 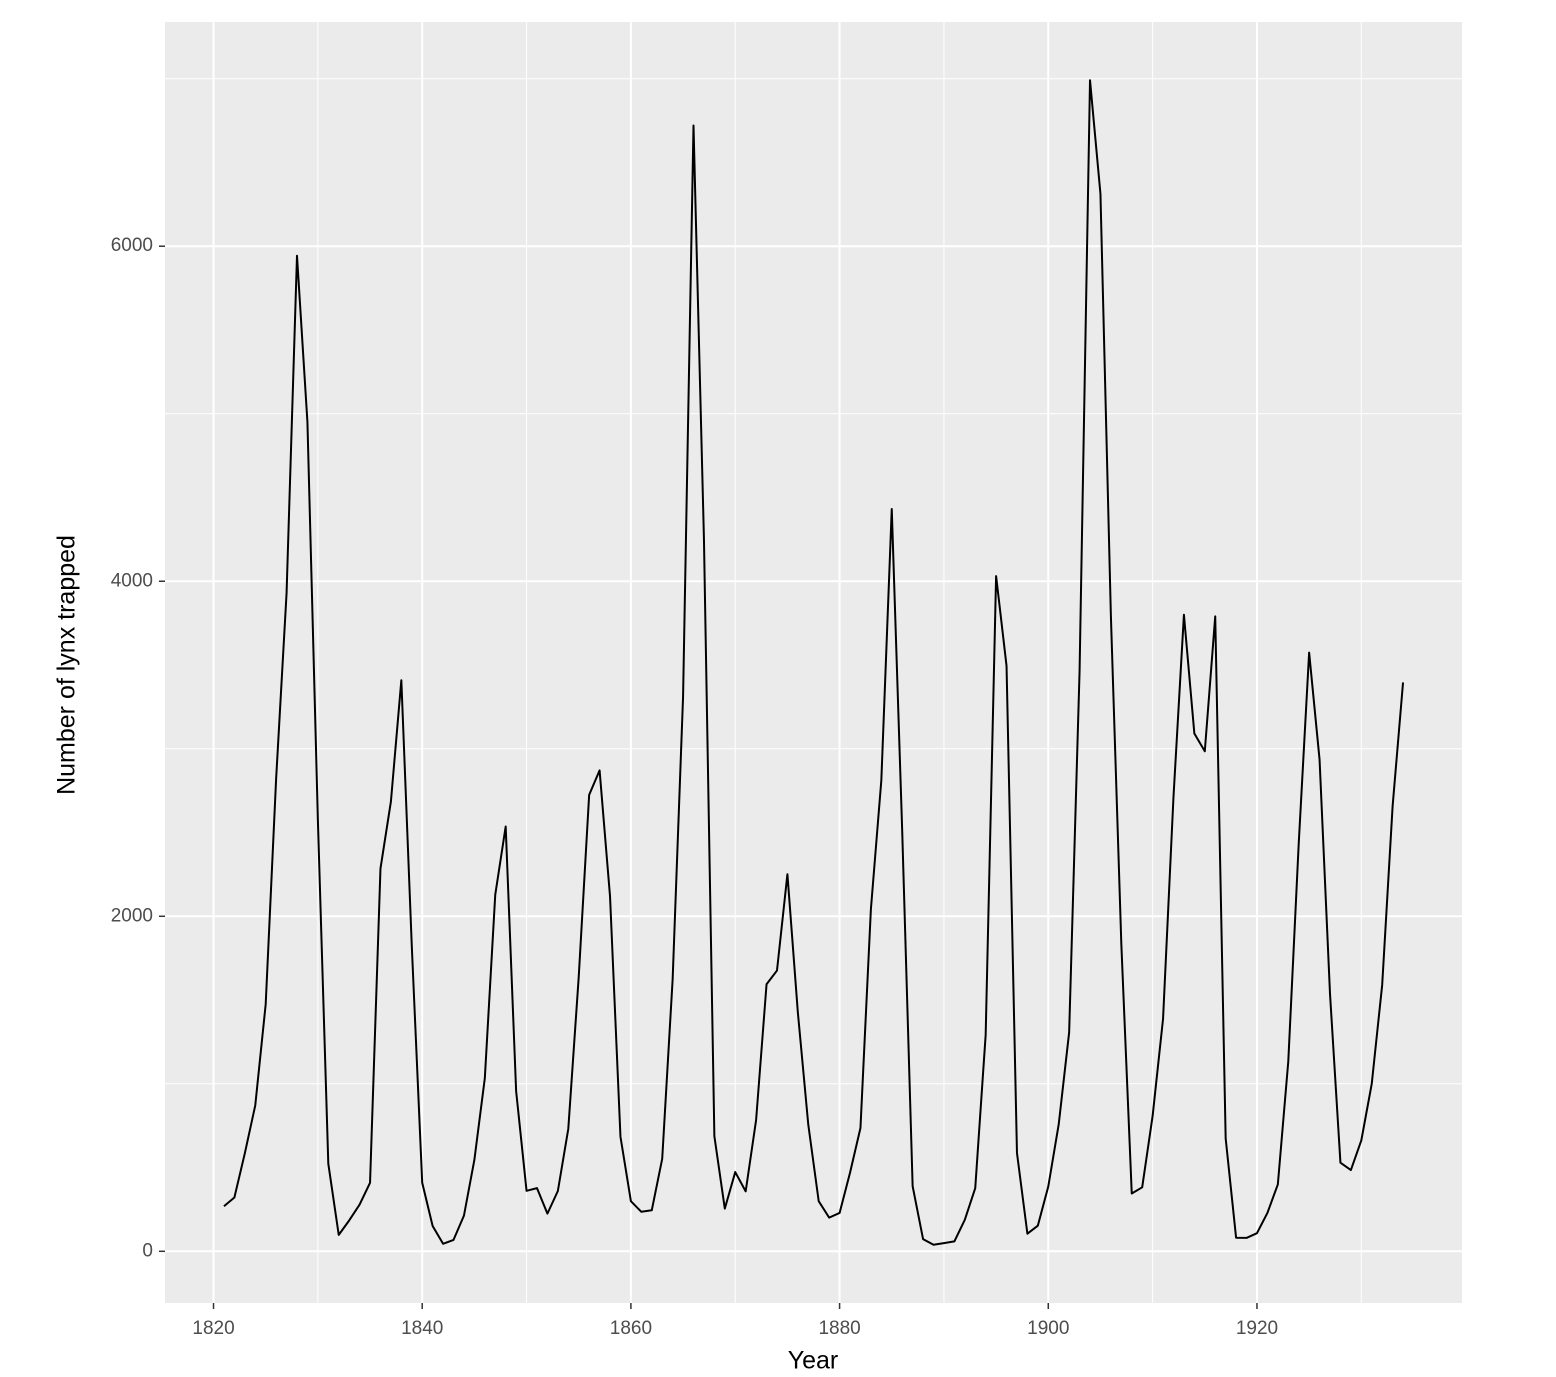 What do you see at coordinates (147, 1250) in the screenshot?
I see `y-tick-label: 0` at bounding box center [147, 1250].